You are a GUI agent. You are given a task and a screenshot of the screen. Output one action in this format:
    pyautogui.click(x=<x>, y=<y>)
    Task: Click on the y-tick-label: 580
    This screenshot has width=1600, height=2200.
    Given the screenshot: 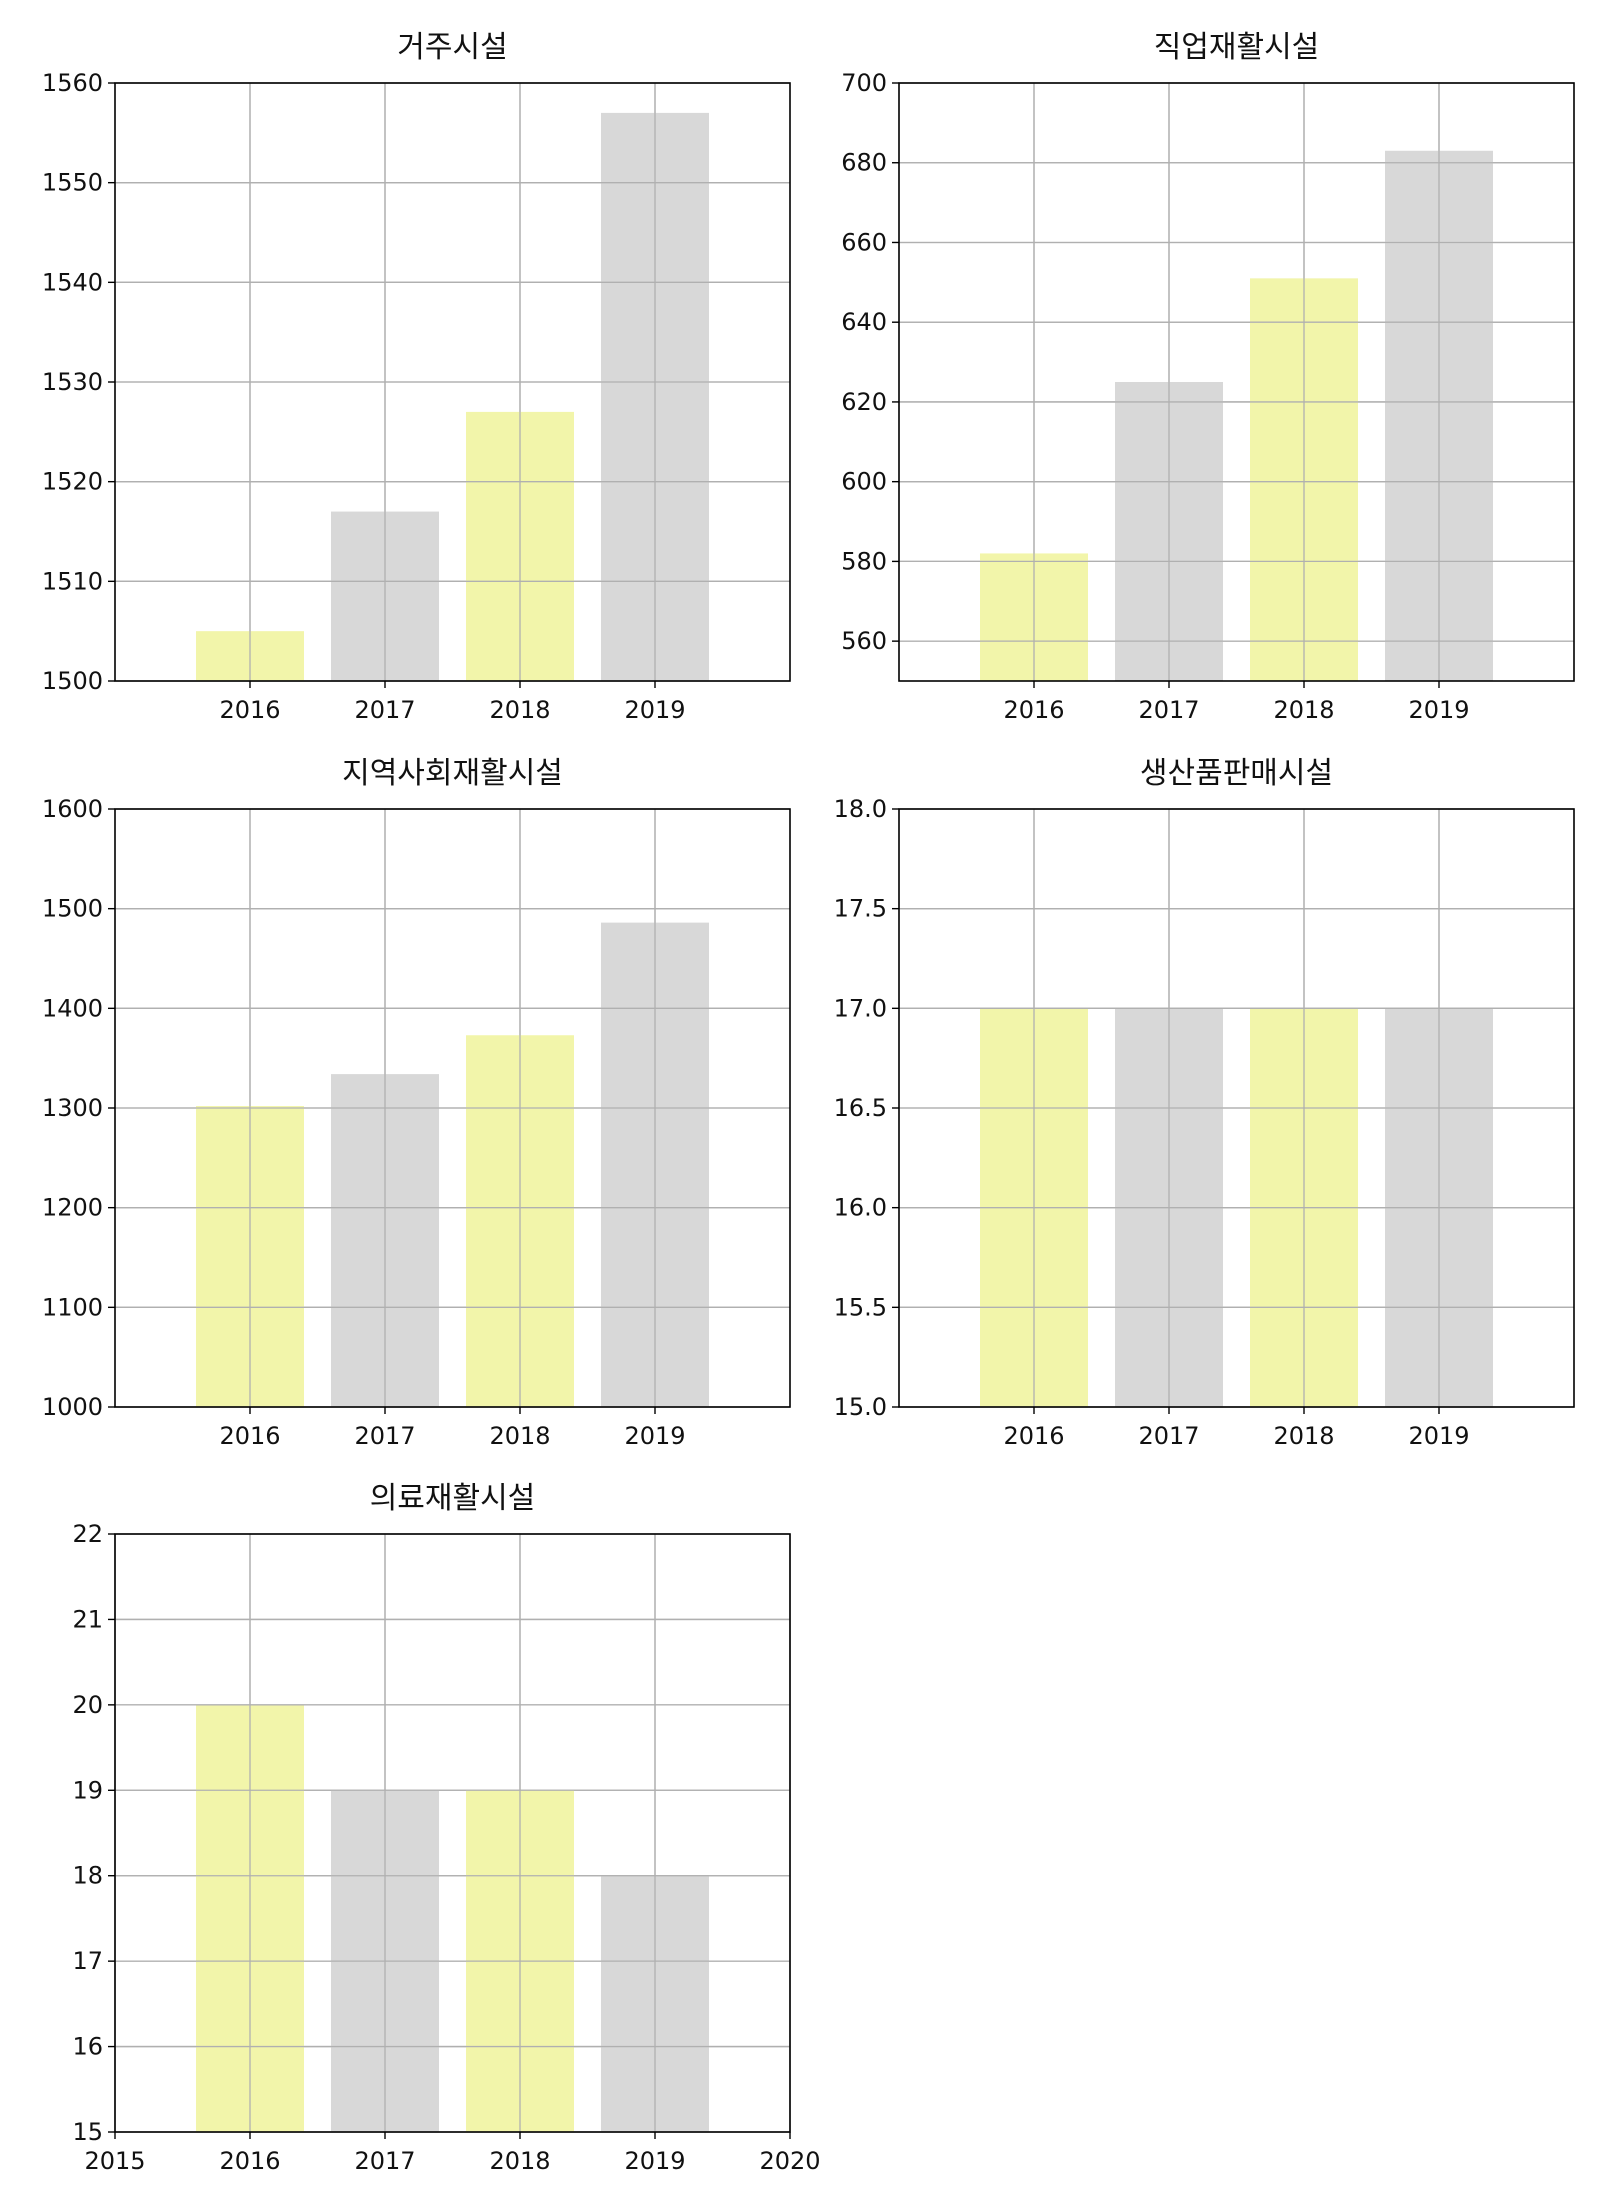 What is the action you would take?
    pyautogui.click(x=864, y=561)
    